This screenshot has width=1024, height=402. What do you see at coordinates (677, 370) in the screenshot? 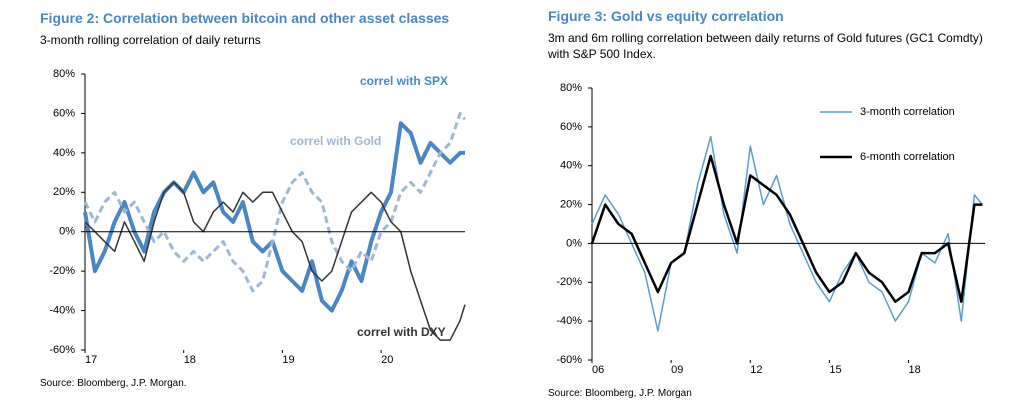
I see `x-tick-label: 09` at bounding box center [677, 370].